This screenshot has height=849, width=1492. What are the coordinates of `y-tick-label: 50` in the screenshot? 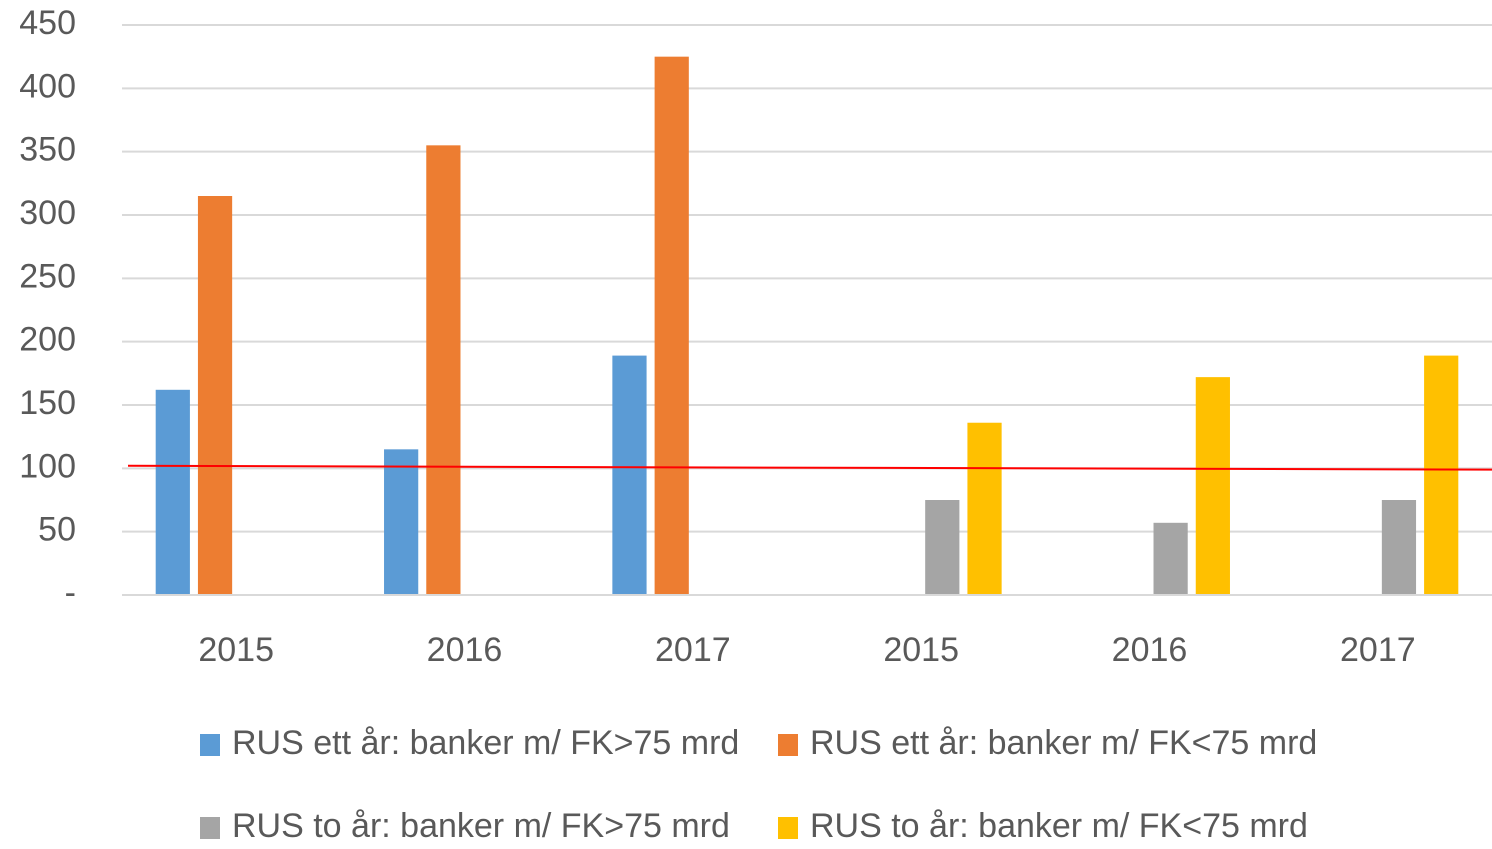 It's located at (57, 530).